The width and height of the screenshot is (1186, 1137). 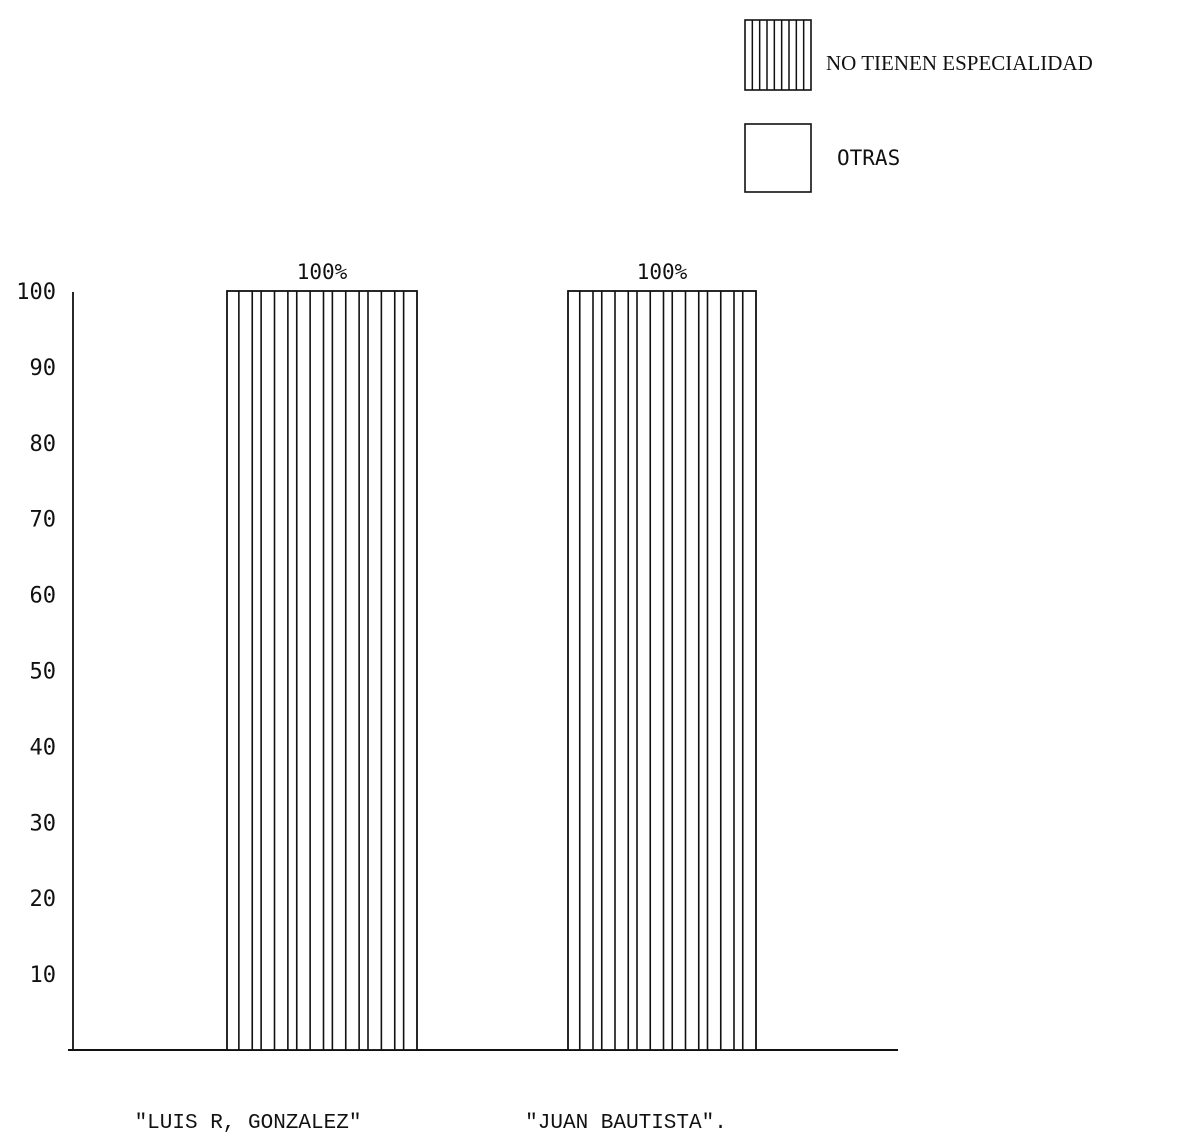 What do you see at coordinates (43, 975) in the screenshot?
I see `y-tick-label: 10` at bounding box center [43, 975].